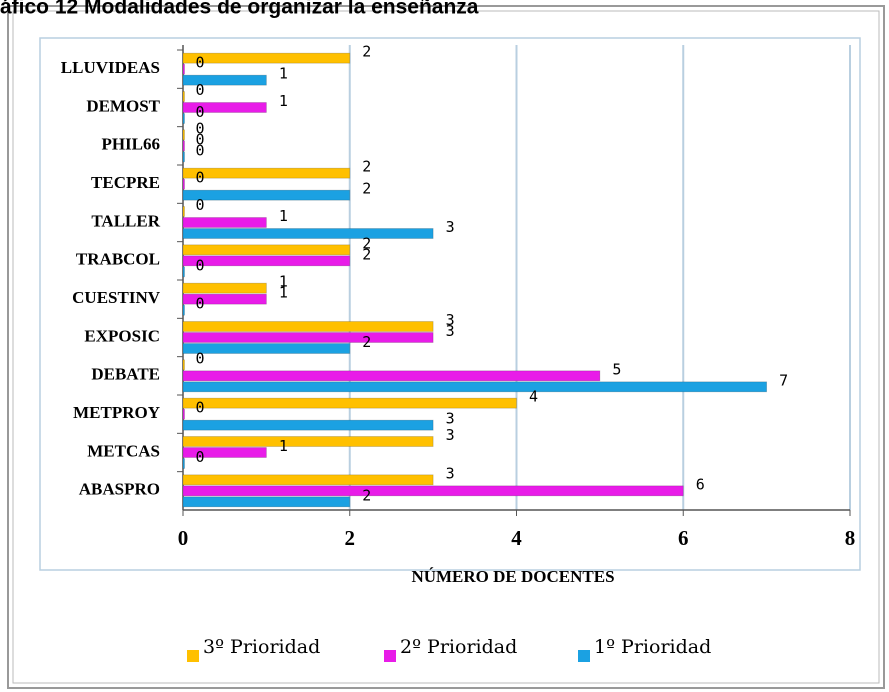 The width and height of the screenshot is (889, 692). What do you see at coordinates (533, 397) in the screenshot?
I see `data-label: 4` at bounding box center [533, 397].